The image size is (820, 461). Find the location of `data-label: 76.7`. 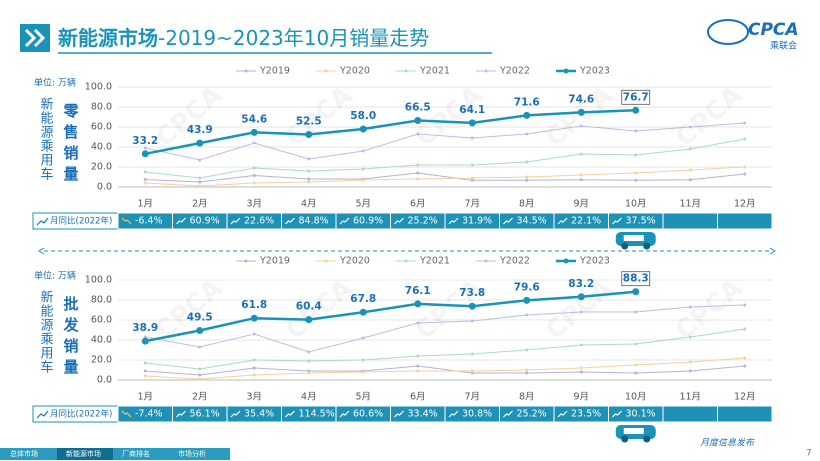

data-label: 76.7 is located at coordinates (636, 97).